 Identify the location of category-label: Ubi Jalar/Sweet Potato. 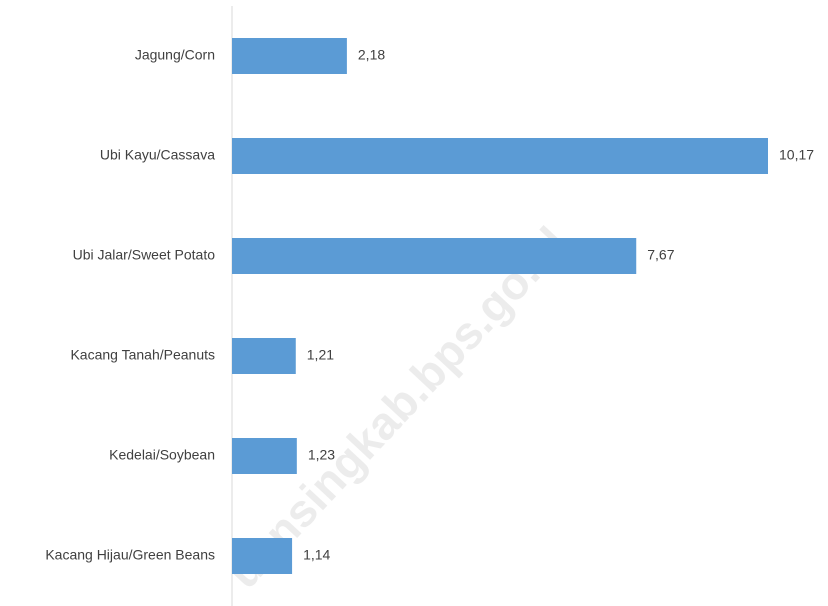
(144, 255).